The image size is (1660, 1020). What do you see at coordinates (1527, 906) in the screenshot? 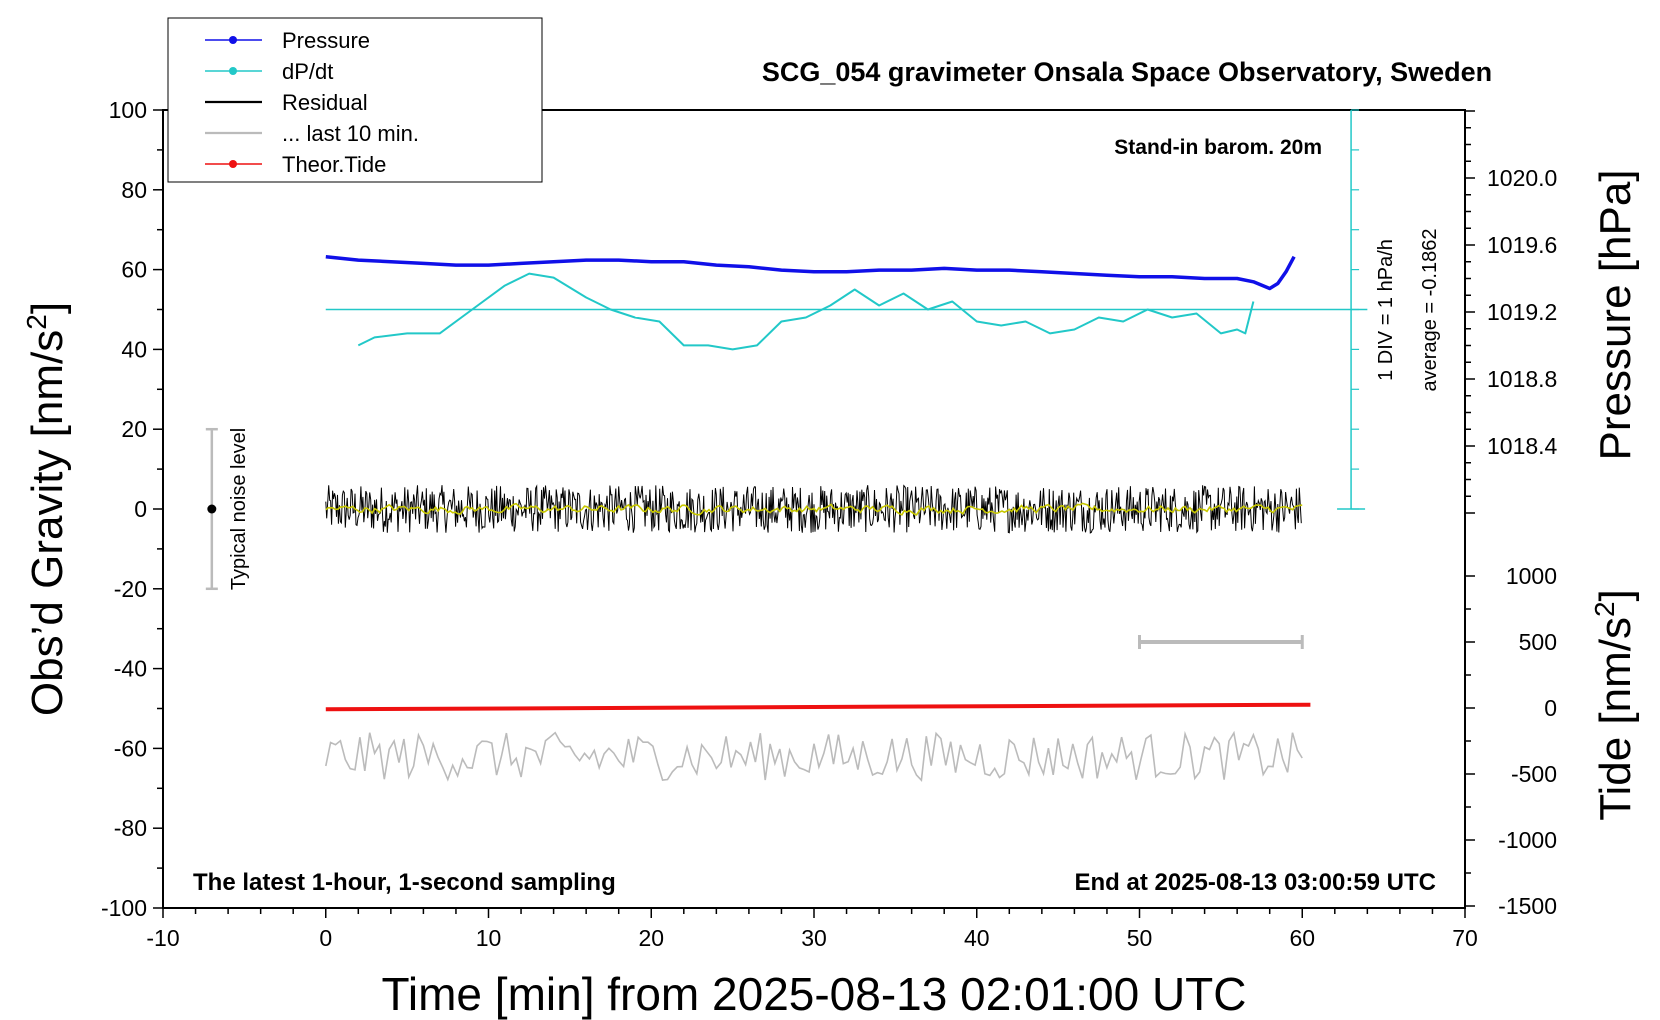
I see `tide-tick-label: -1500` at bounding box center [1527, 906].